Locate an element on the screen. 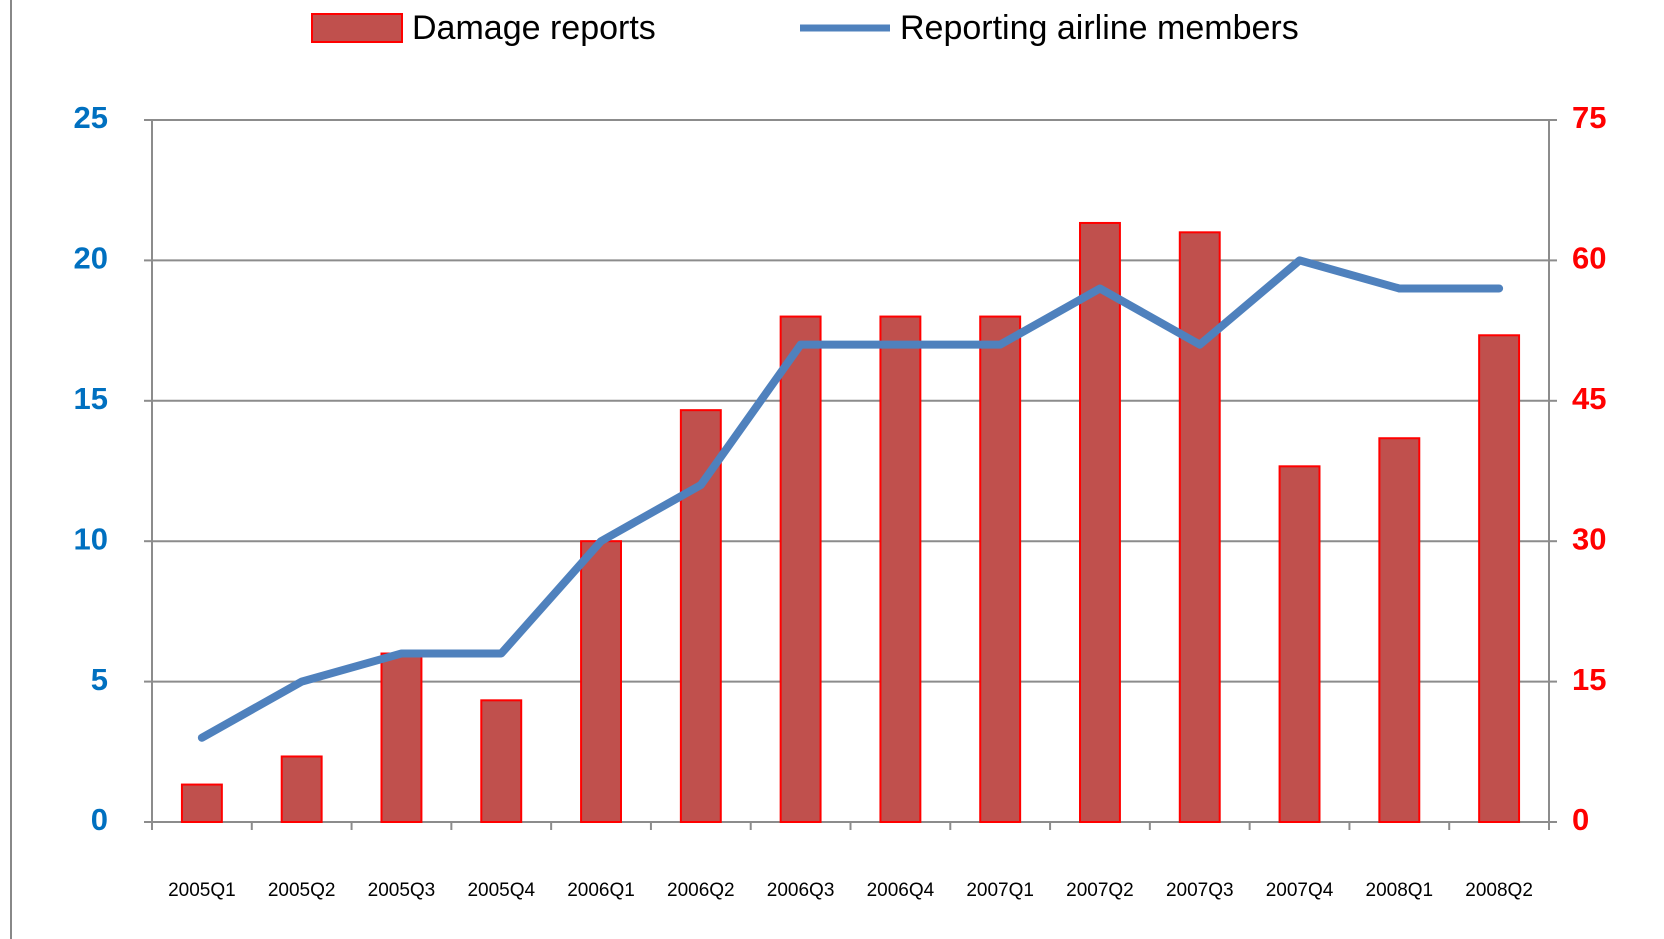  x-tick-label: 2006Q1 is located at coordinates (601, 890).